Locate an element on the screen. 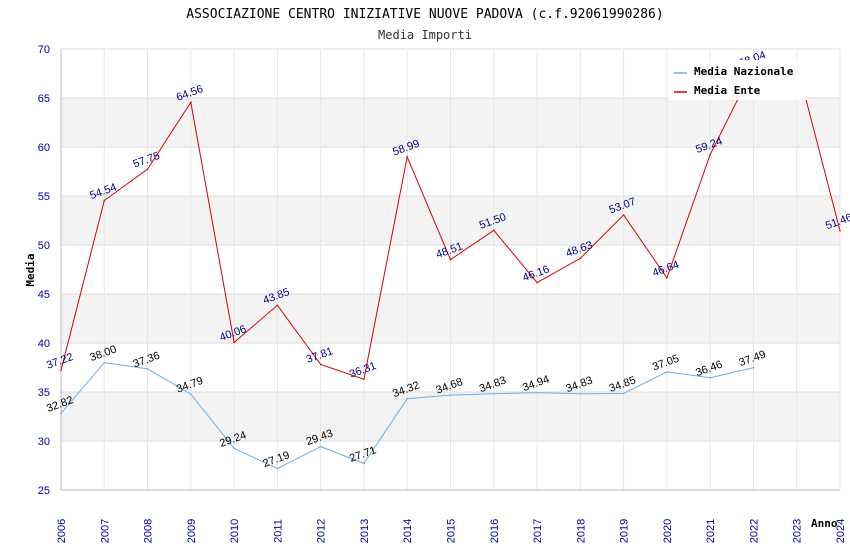  x-tick-label: 2010 is located at coordinates (235, 531).